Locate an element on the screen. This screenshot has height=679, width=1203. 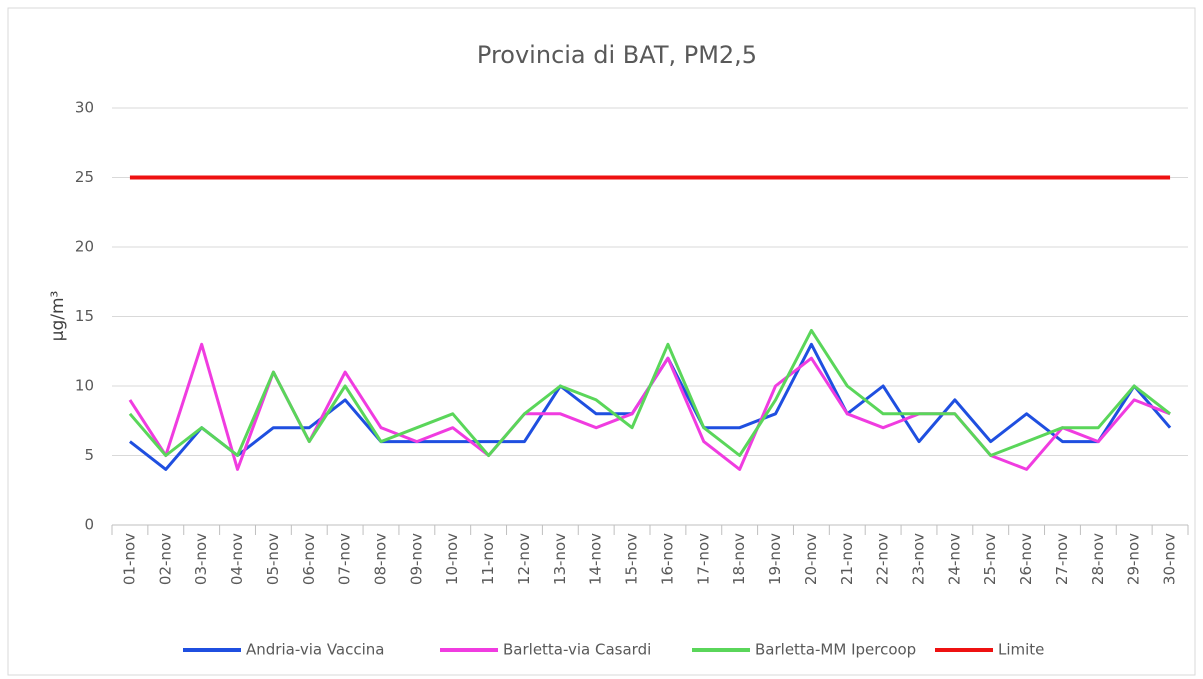
chart-title: Provincia di BAT, PM2,5 is located at coordinates (617, 55).